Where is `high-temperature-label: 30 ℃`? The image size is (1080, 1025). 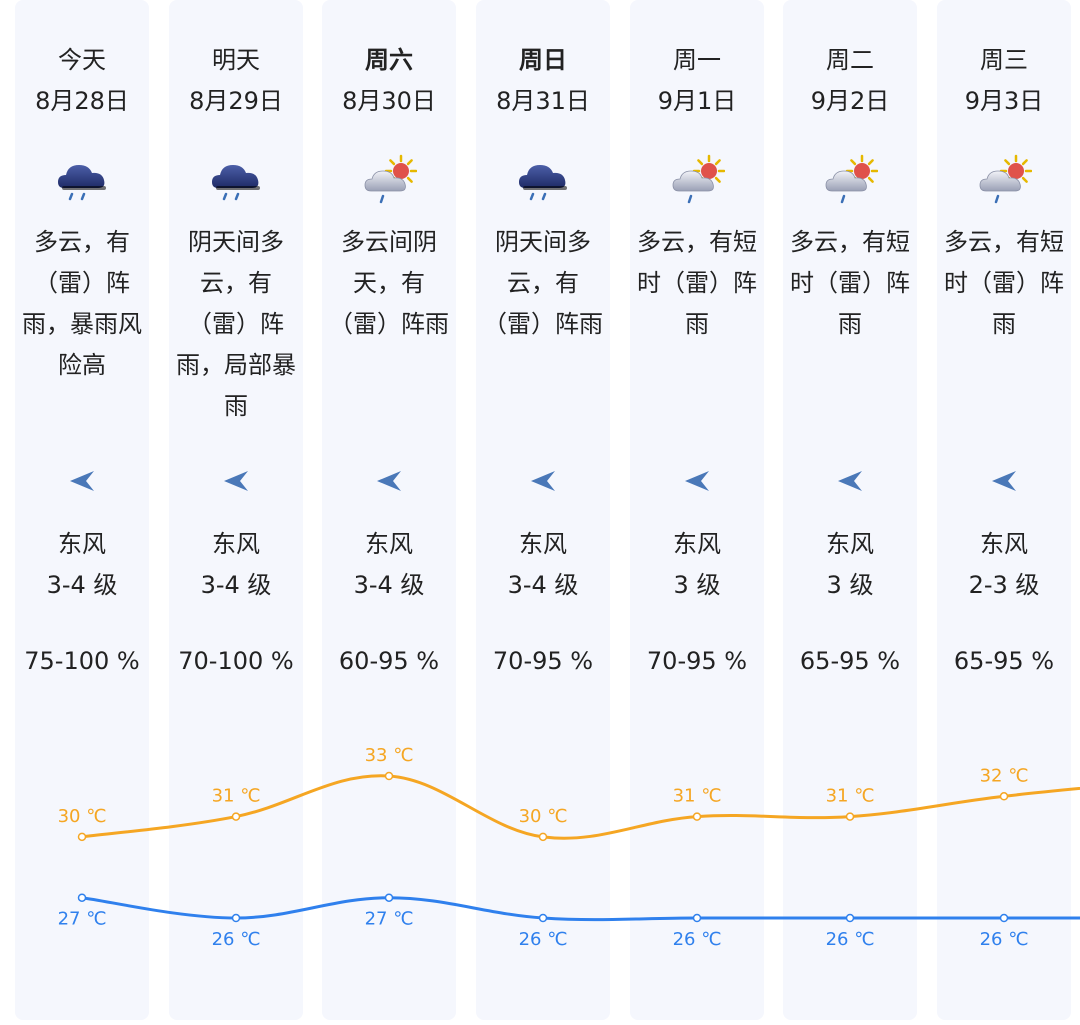
high-temperature-label: 30 ℃ is located at coordinates (543, 816).